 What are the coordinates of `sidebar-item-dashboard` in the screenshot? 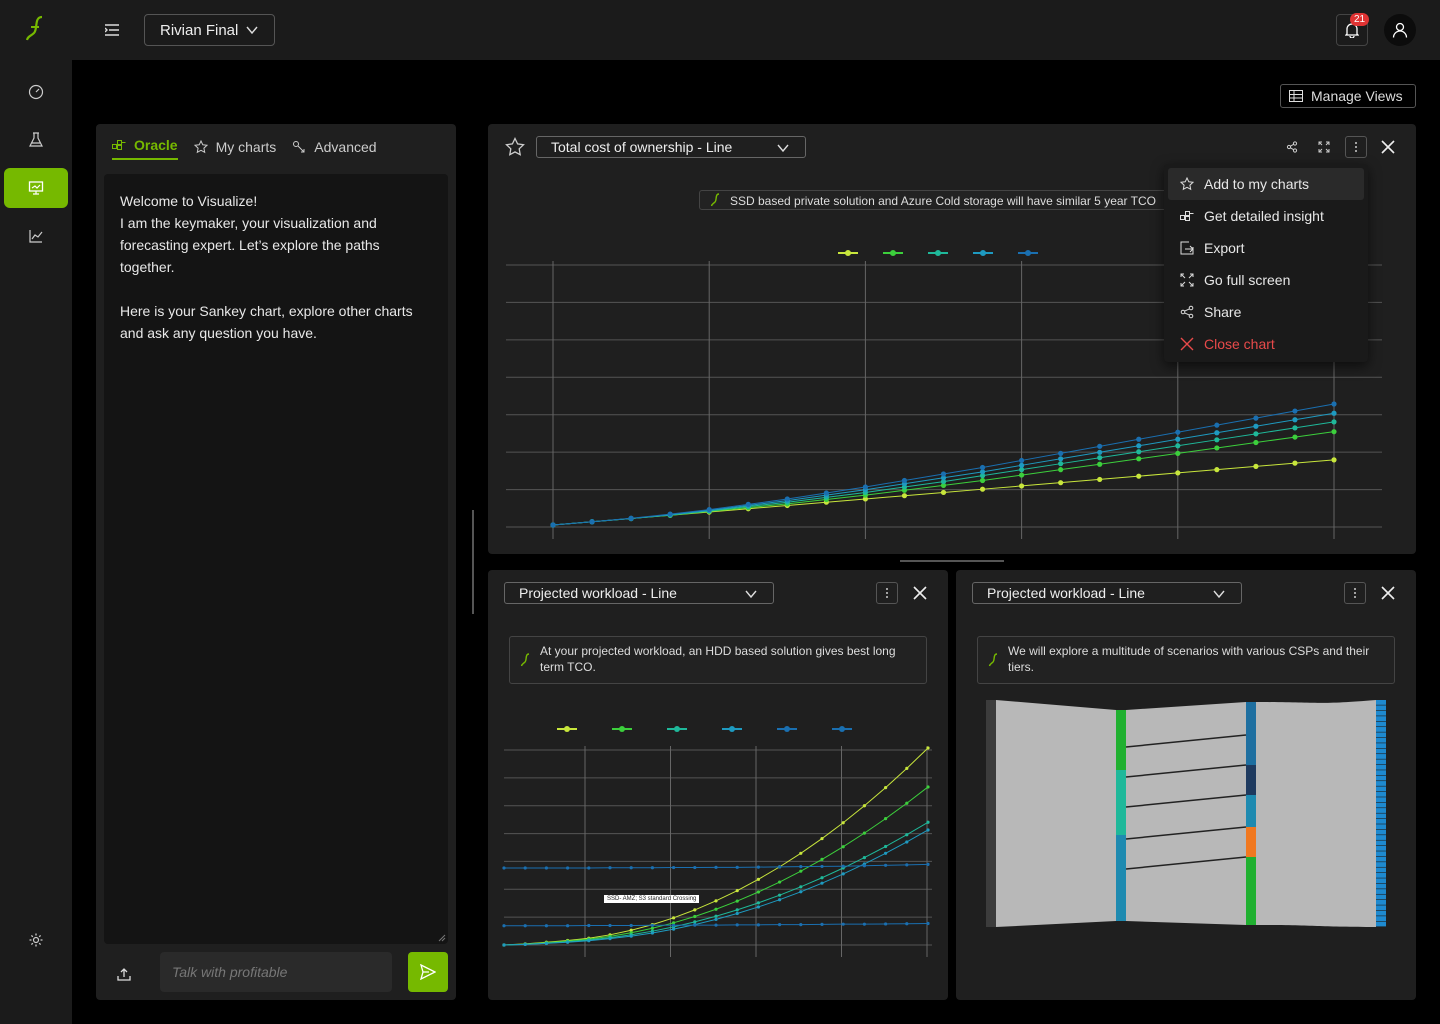 It's located at (36, 92).